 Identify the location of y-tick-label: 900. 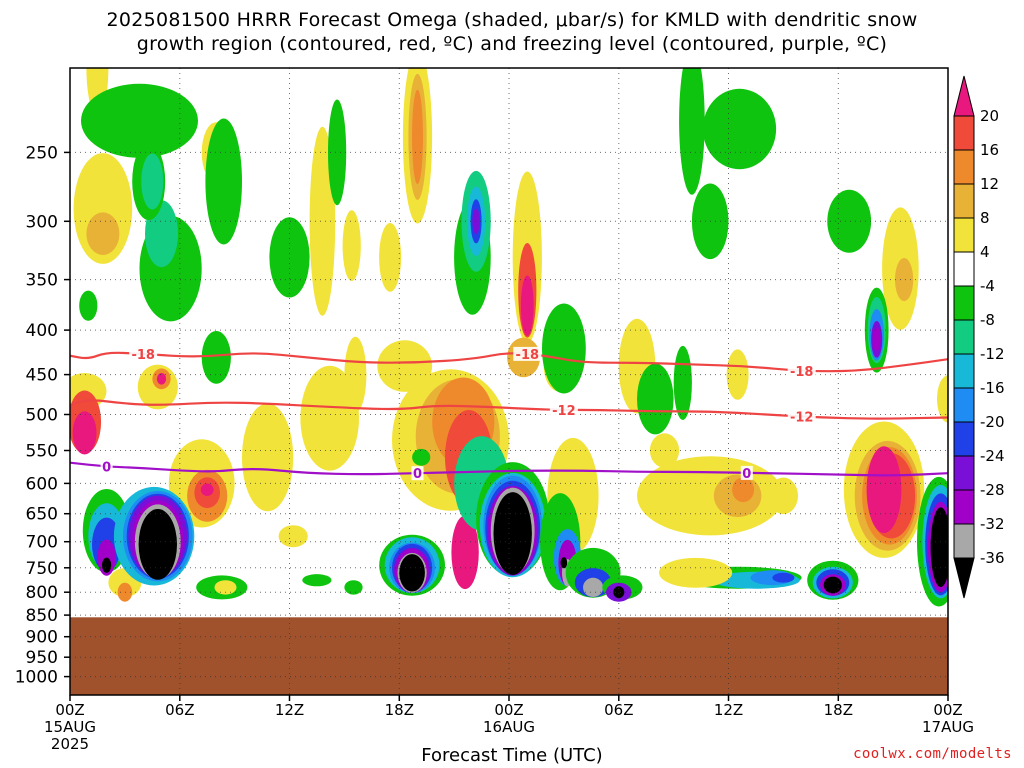
(42, 638).